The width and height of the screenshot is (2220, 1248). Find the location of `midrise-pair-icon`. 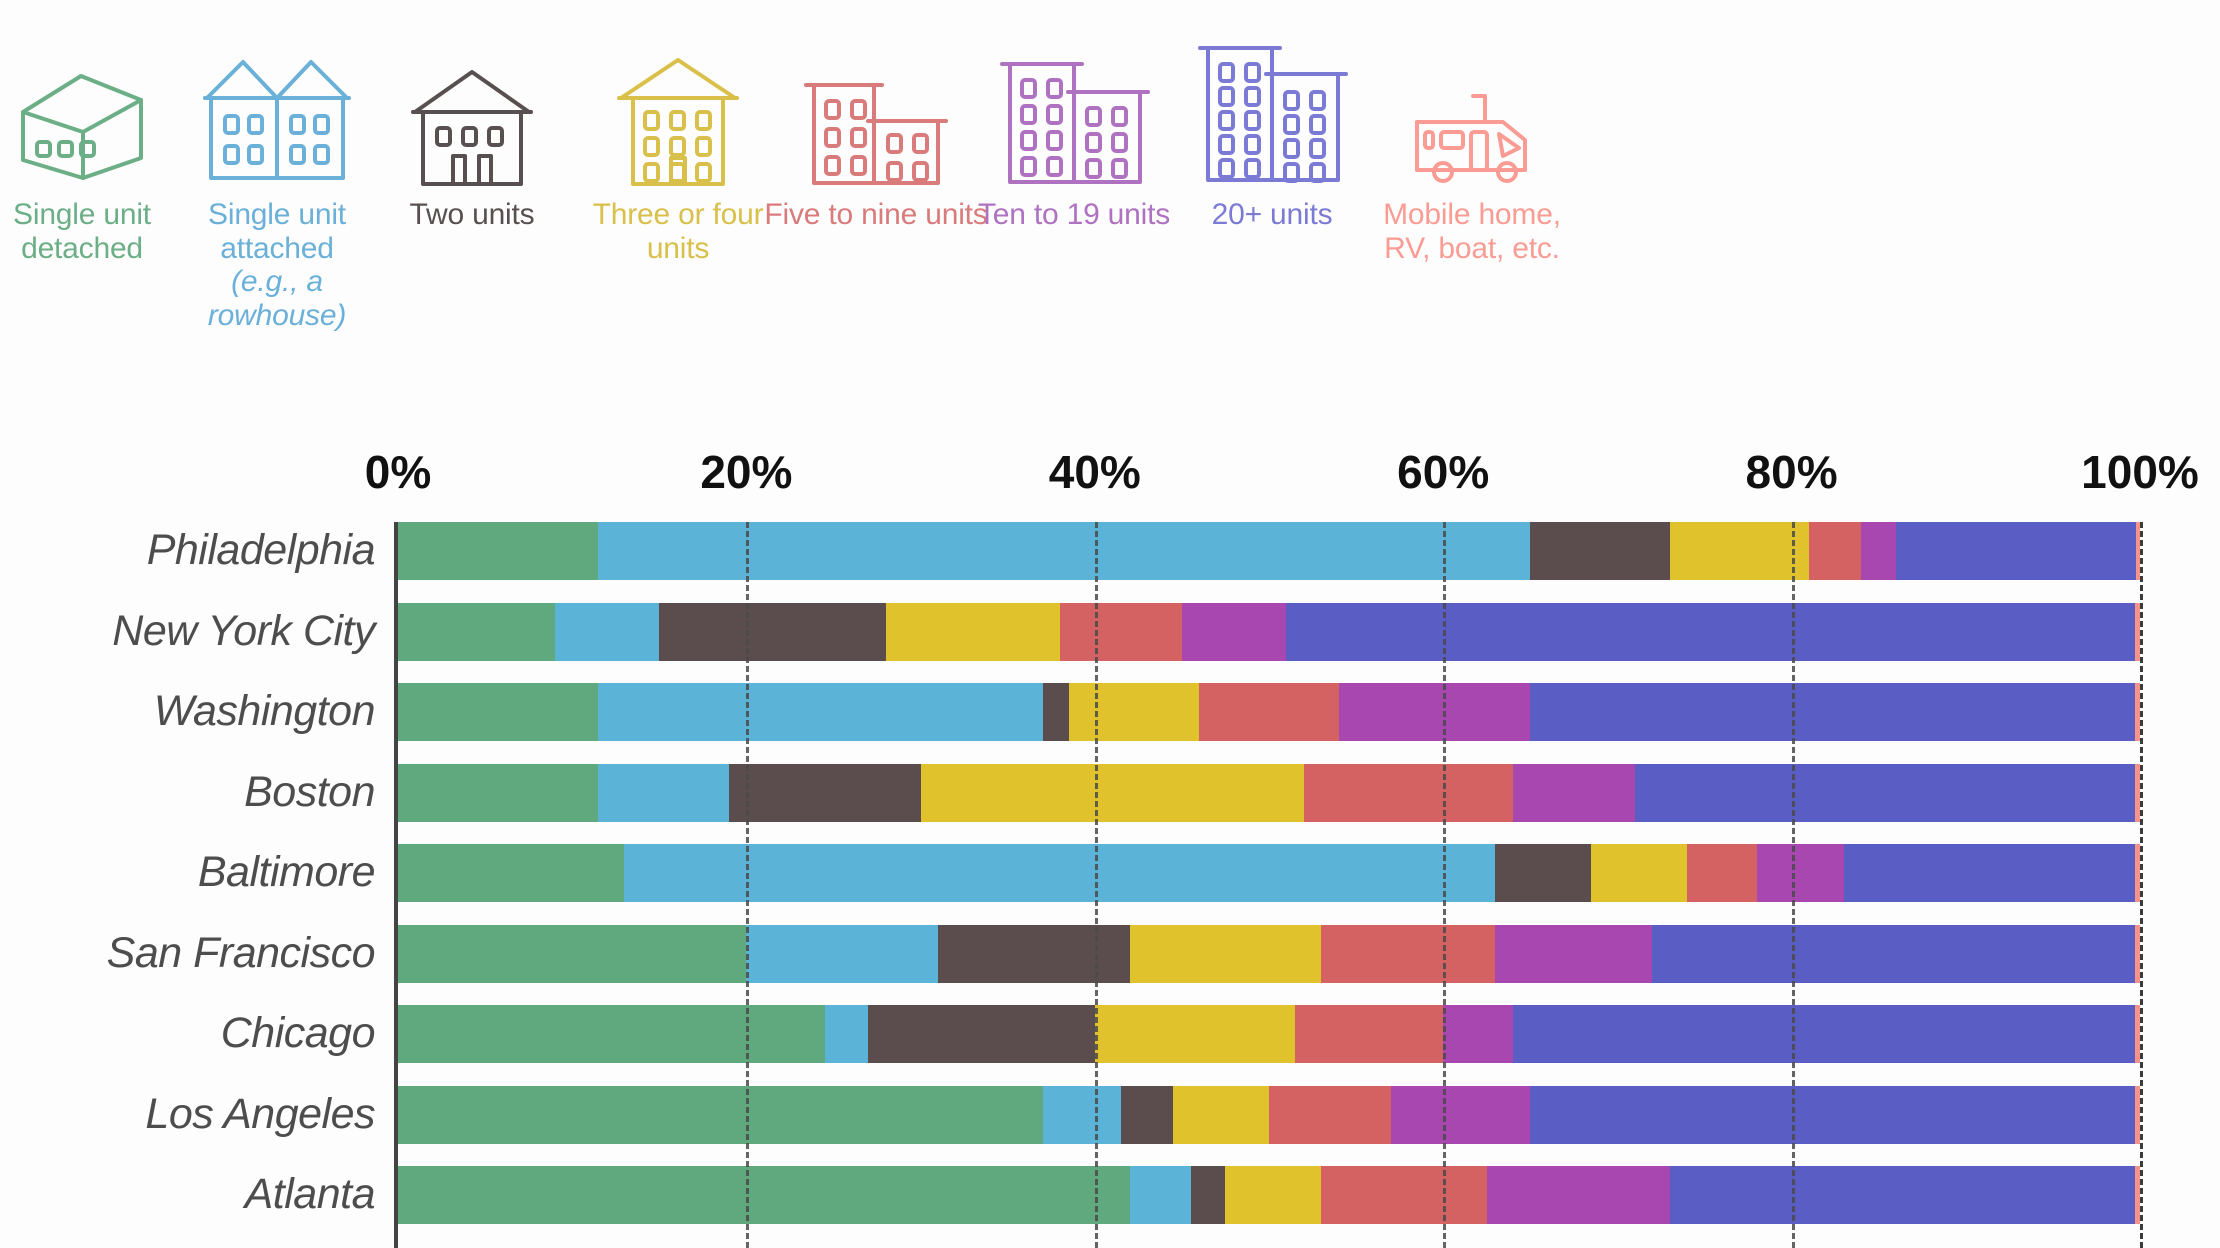

midrise-pair-icon is located at coordinates (876, 95).